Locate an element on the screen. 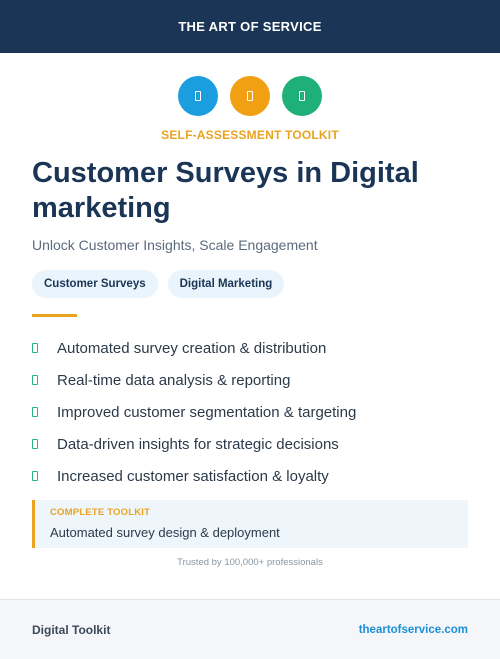  tag-customer-surveys: Customer Surveys is located at coordinates (95, 284).